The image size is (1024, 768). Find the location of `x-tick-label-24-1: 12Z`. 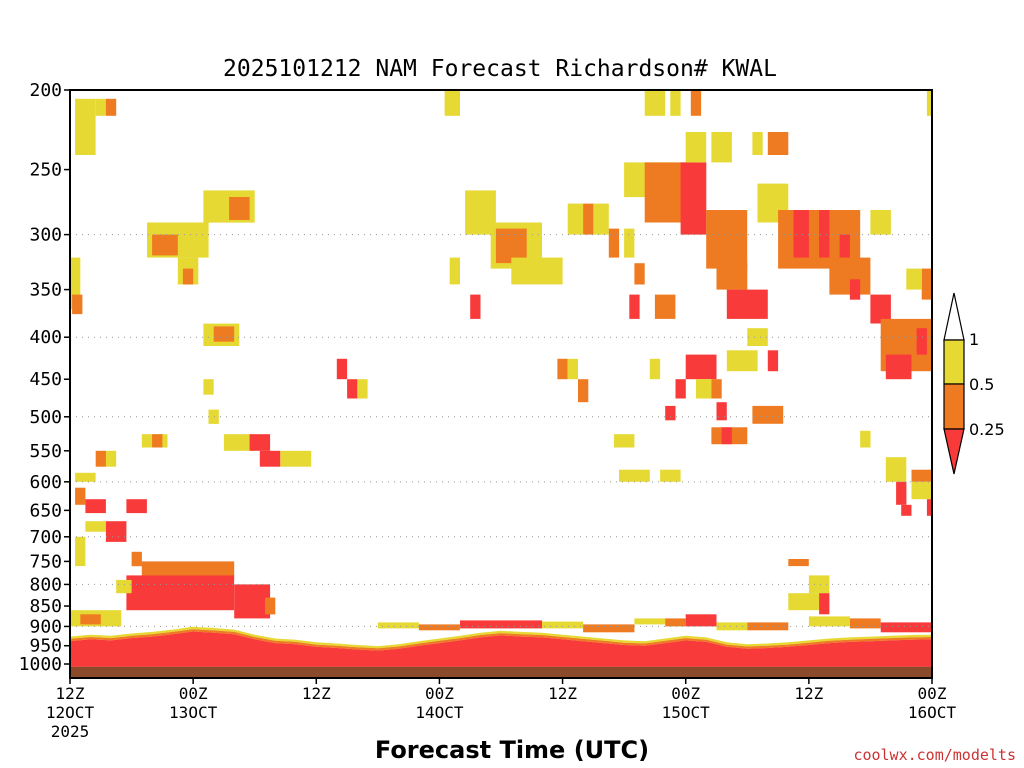

x-tick-label-24-1: 12Z is located at coordinates (316, 693).